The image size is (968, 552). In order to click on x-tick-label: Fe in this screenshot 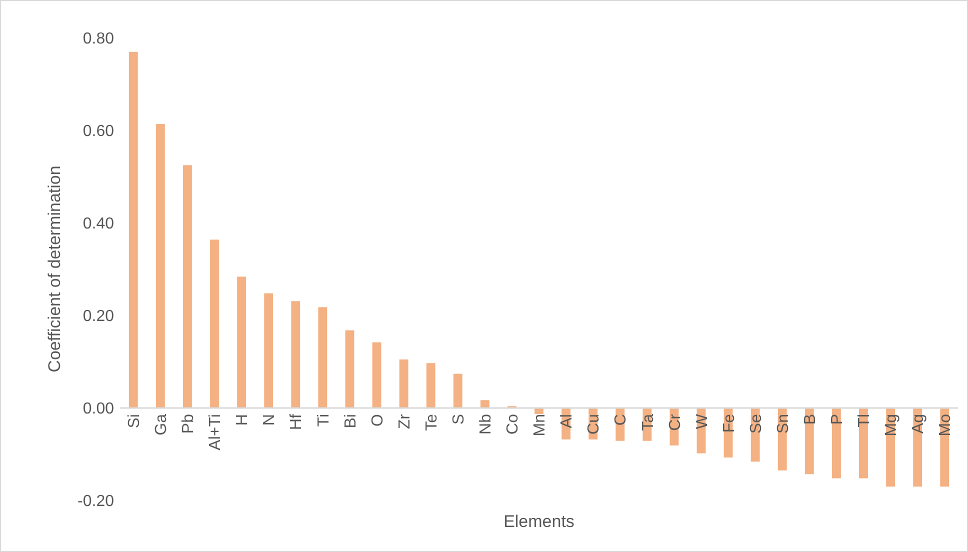, I will do `click(729, 423)`.